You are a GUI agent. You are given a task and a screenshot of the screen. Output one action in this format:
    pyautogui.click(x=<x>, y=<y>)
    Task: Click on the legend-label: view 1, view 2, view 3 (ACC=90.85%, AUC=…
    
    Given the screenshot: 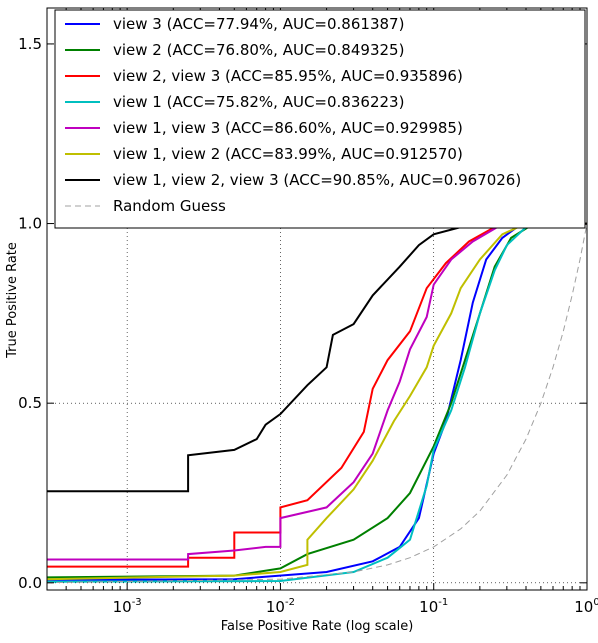 What is the action you would take?
    pyautogui.click(x=317, y=180)
    